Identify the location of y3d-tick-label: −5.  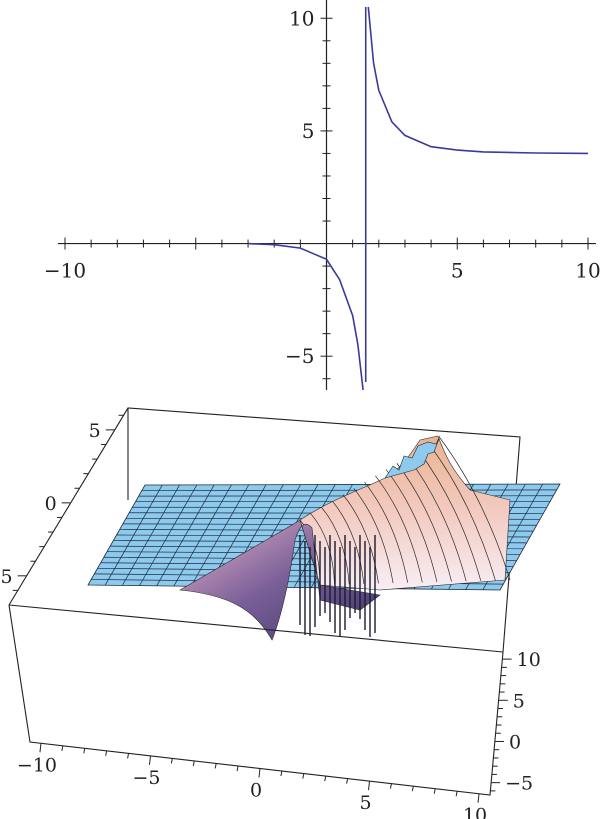
(519, 784).